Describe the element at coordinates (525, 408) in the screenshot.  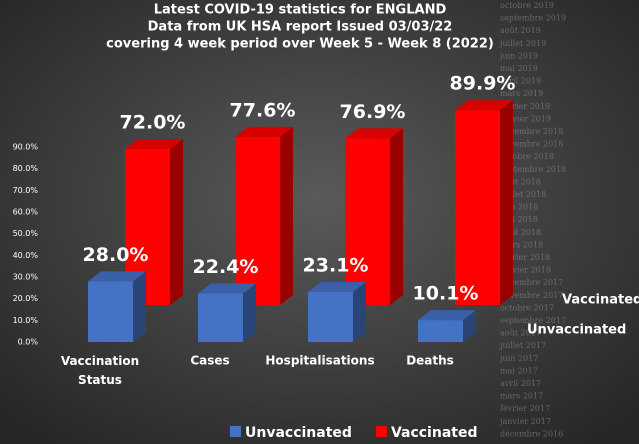
I see `overlay-text: février 2017` at that location.